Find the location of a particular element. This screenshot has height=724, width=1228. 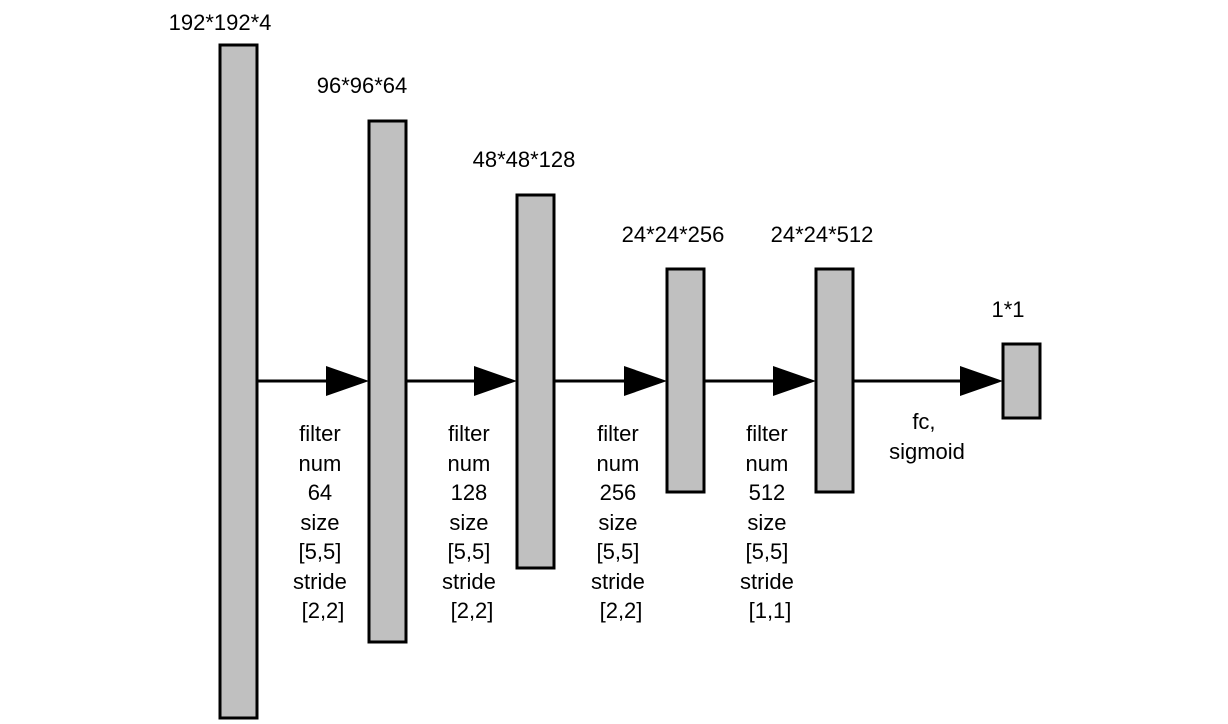

operation-4-line-7: [1,1] is located at coordinates (770, 610).